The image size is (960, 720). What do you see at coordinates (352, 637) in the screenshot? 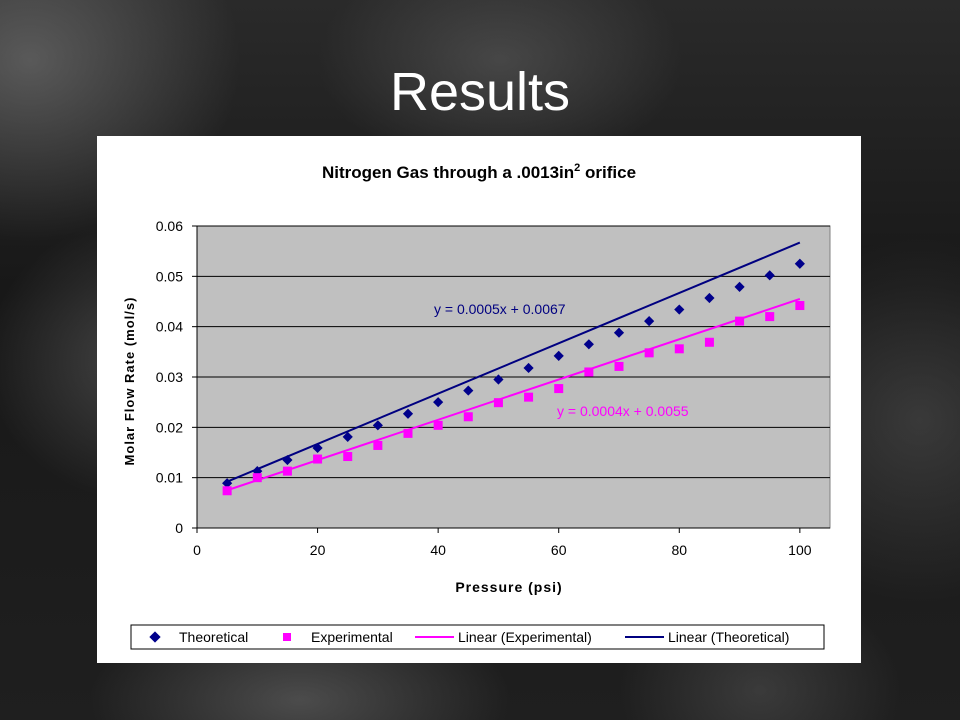
I see `legend-experimental-label: Experimental` at bounding box center [352, 637].